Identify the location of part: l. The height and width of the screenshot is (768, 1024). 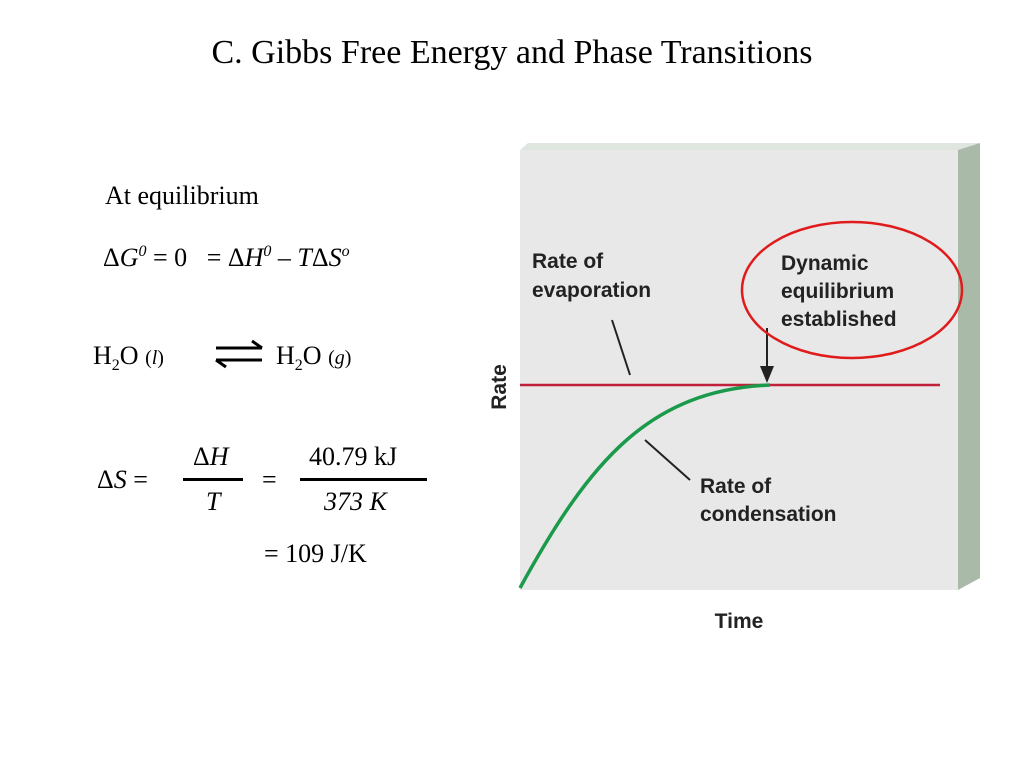
(154, 358).